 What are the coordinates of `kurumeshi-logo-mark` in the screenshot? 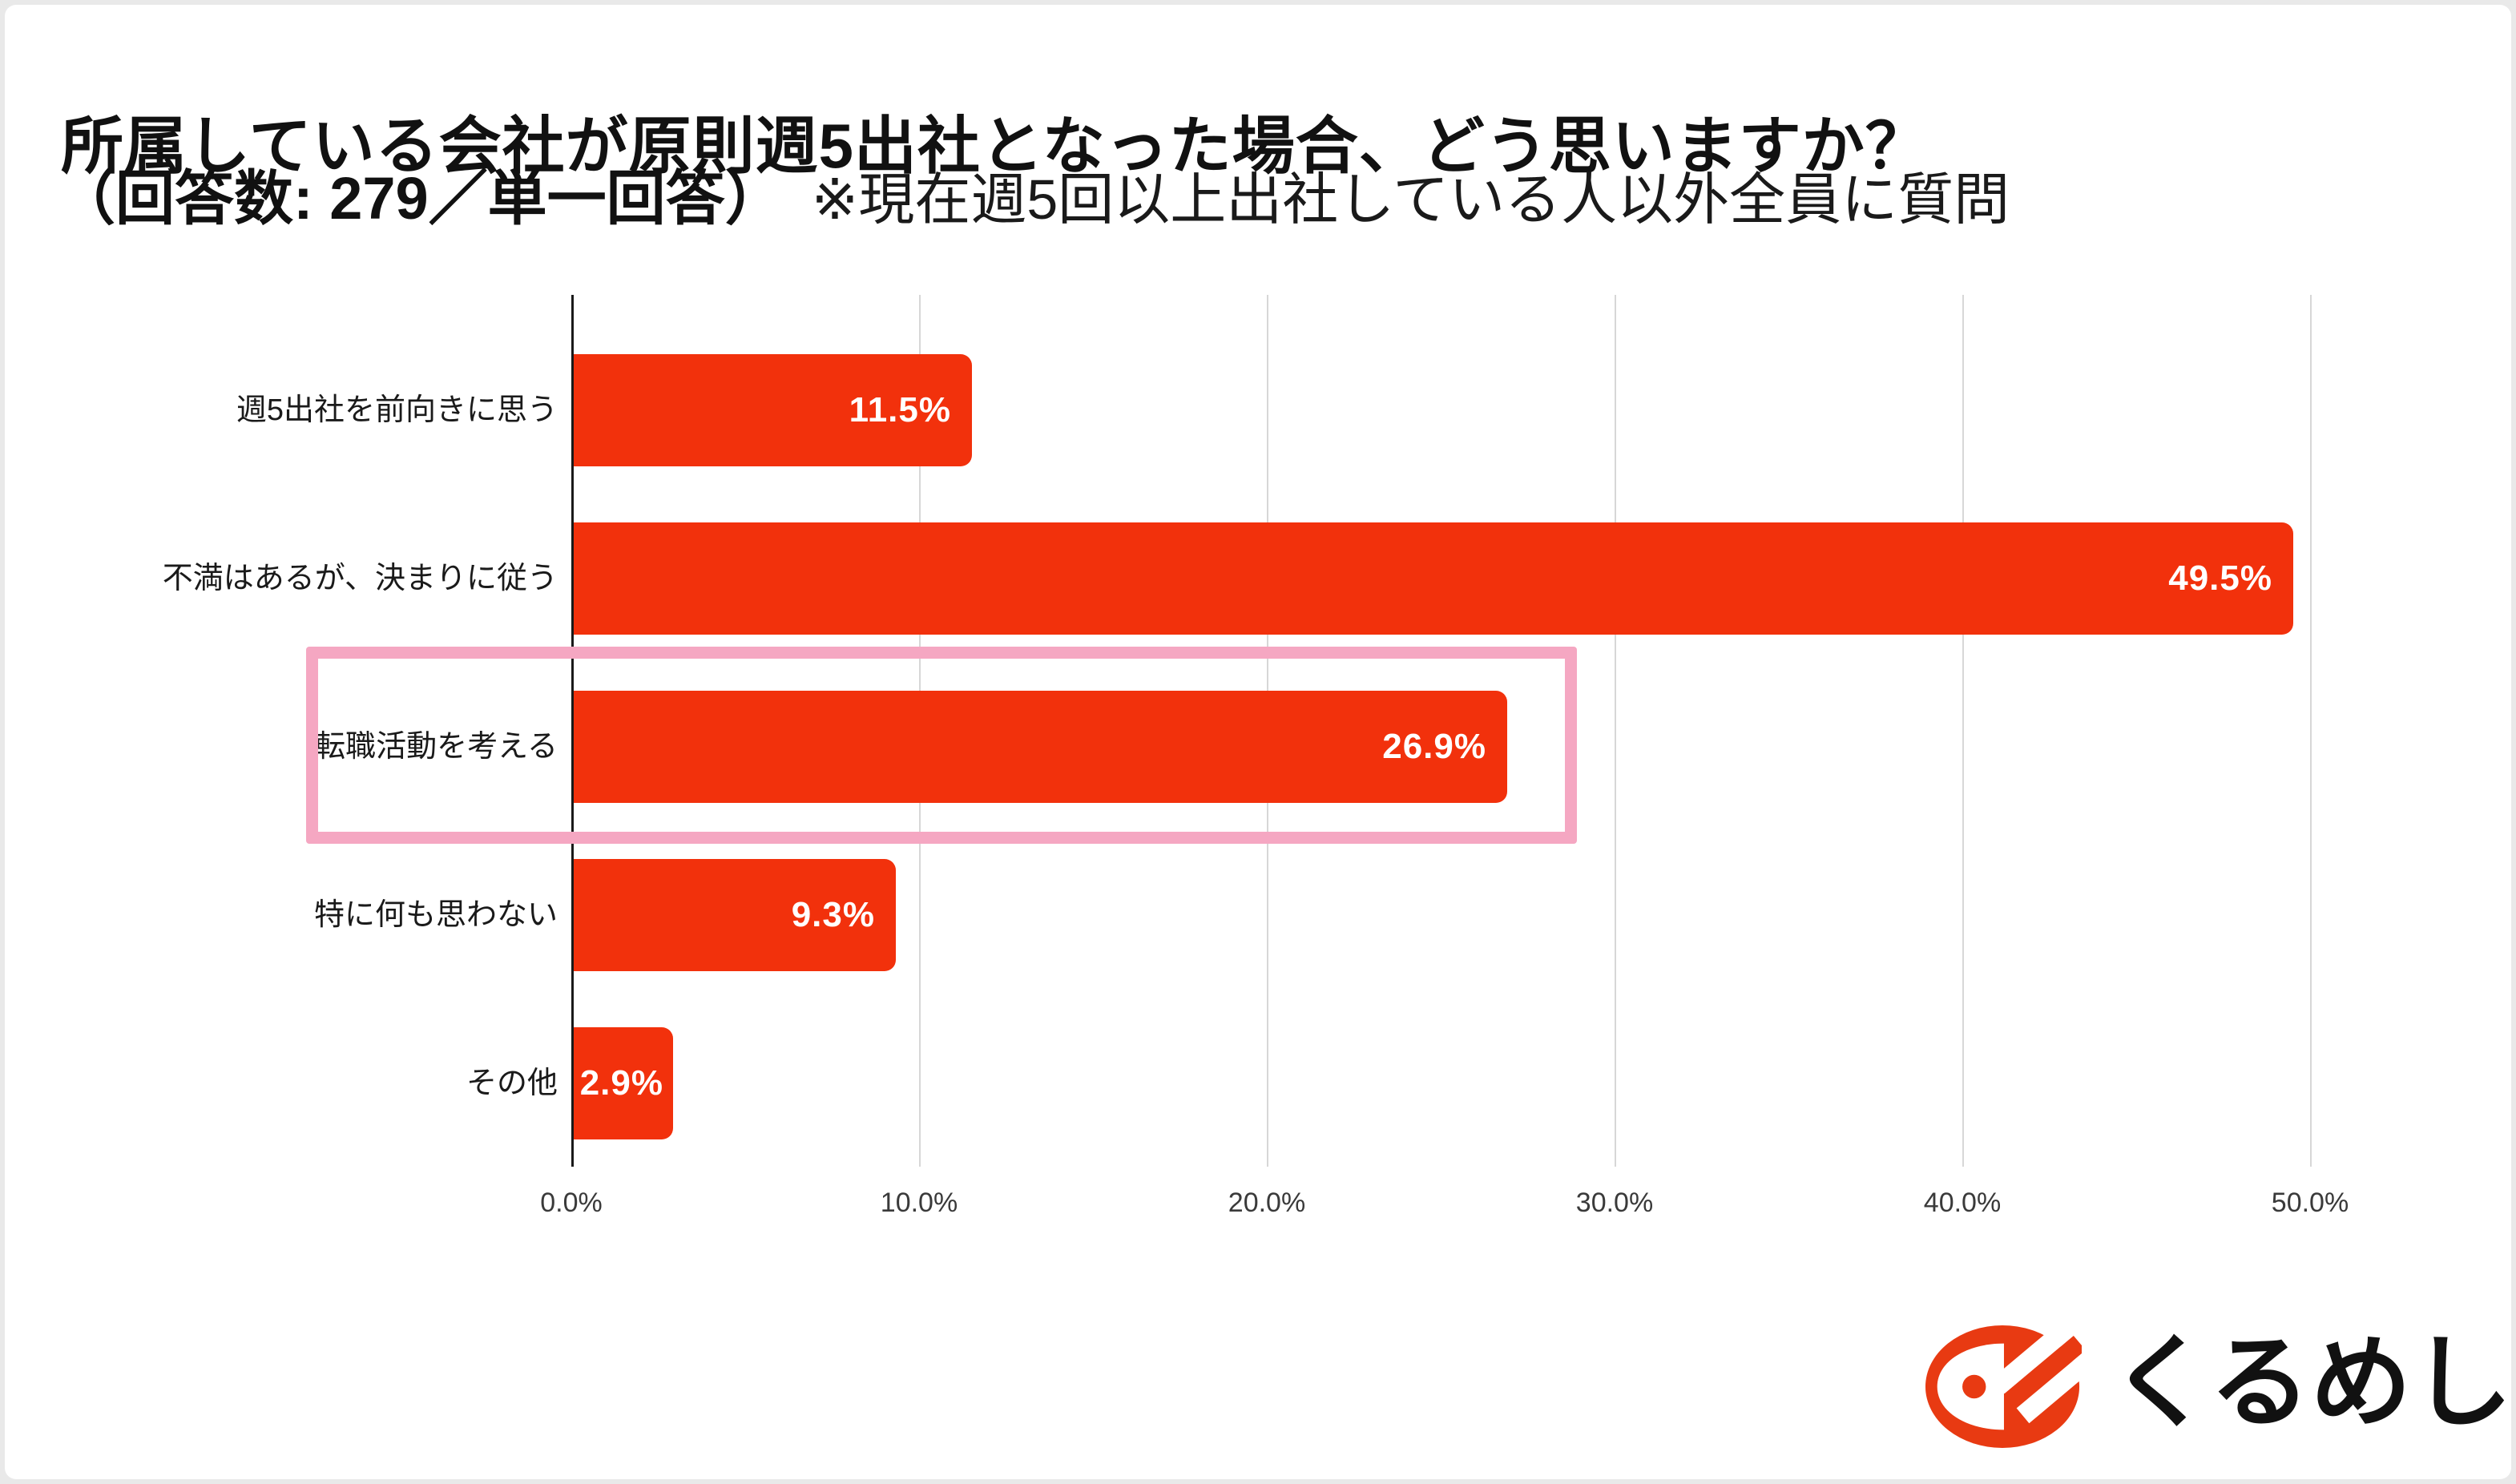 It's located at (2003, 1386).